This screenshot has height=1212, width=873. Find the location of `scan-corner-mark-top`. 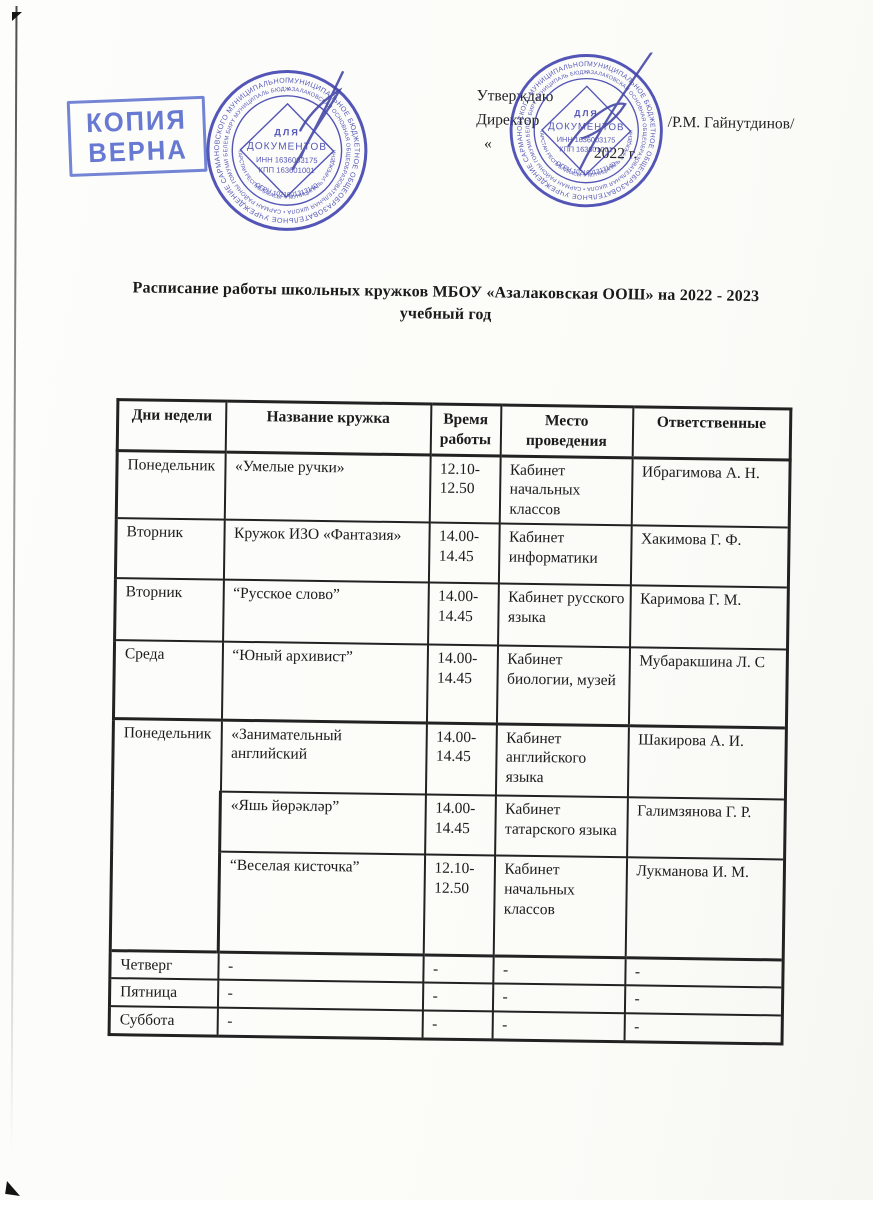

scan-corner-mark-top is located at coordinates (17, 16).